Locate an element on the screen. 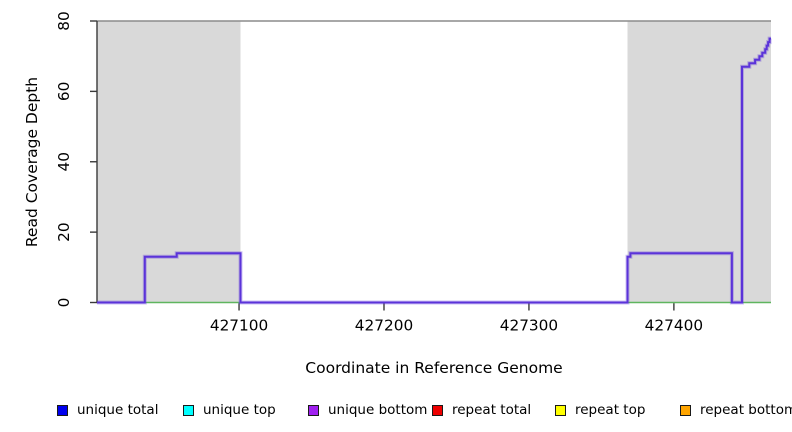 Image resolution: width=792 pixels, height=432 pixels. legend-item-repeat-top: repeat top is located at coordinates (600, 410).